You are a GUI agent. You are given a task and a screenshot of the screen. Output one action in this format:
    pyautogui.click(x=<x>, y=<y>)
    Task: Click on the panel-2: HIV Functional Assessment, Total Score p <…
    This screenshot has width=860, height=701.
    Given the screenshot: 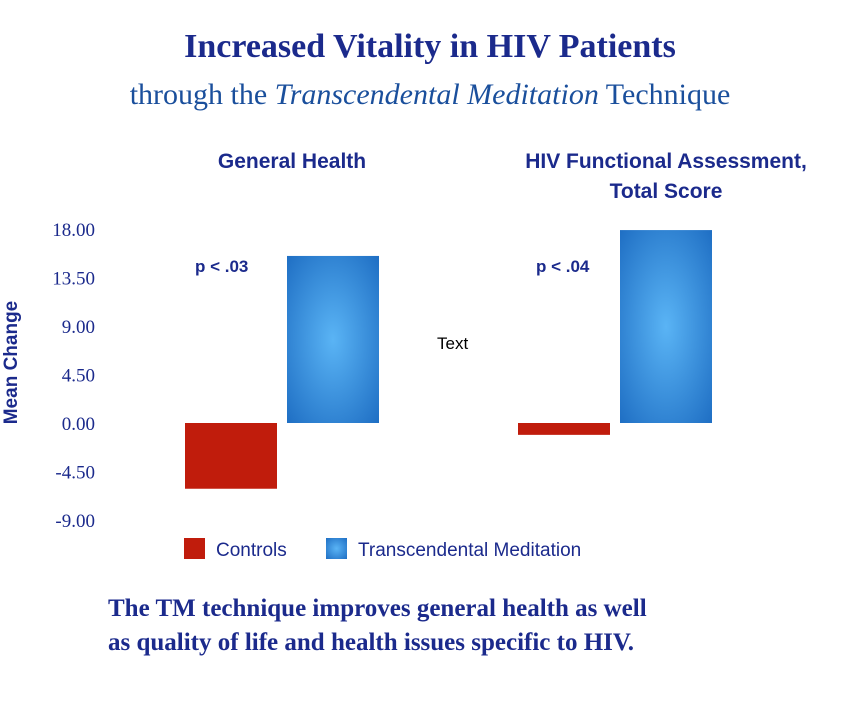 What is the action you would take?
    pyautogui.click(x=662, y=292)
    